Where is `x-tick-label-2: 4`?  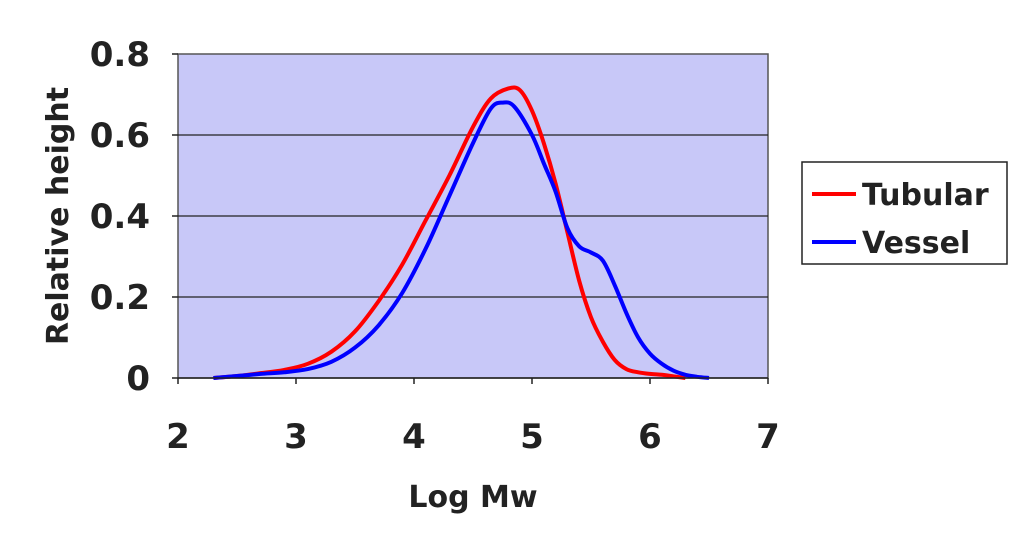
x-tick-label-2: 4 is located at coordinates (414, 437).